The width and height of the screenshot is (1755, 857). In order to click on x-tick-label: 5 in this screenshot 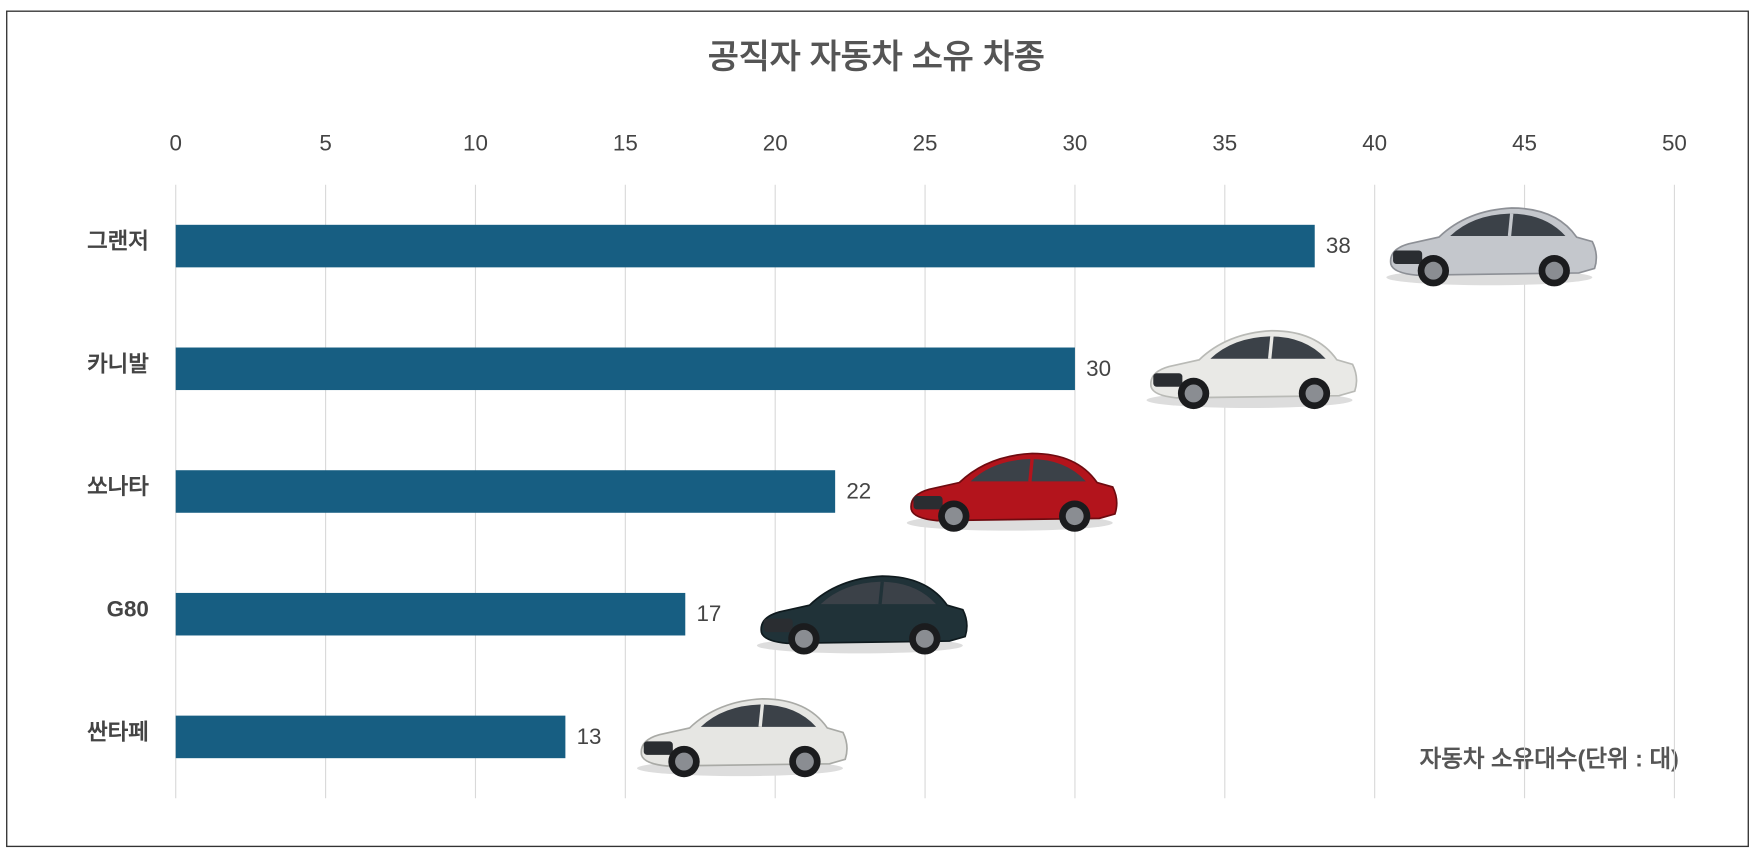, I will do `click(325, 142)`.